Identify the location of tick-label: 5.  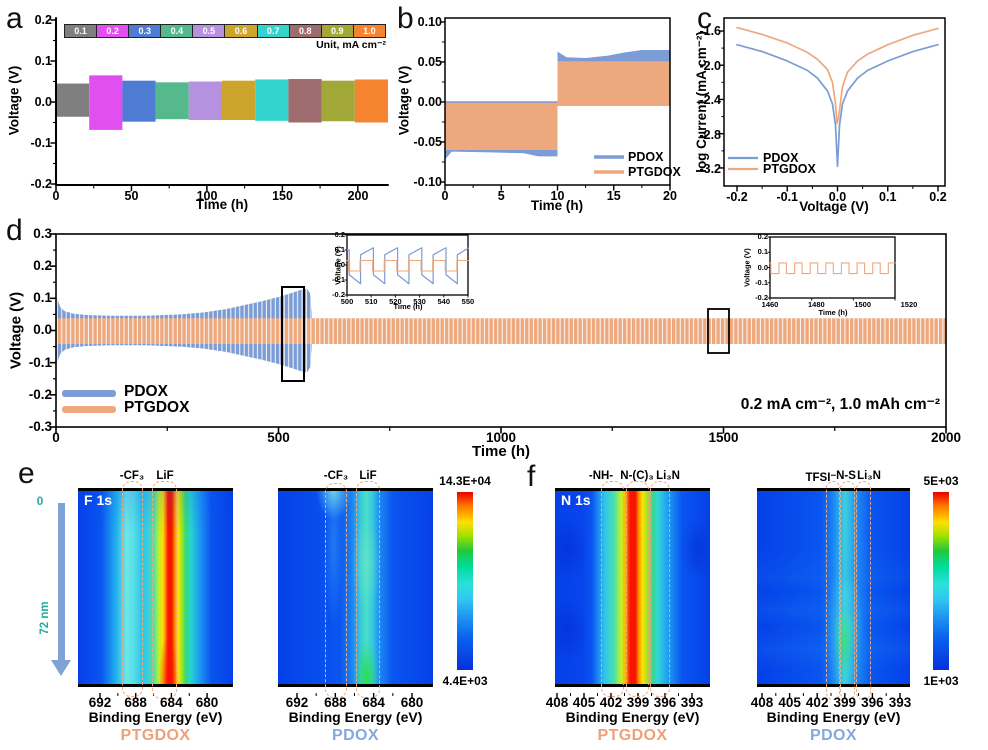
(501, 196).